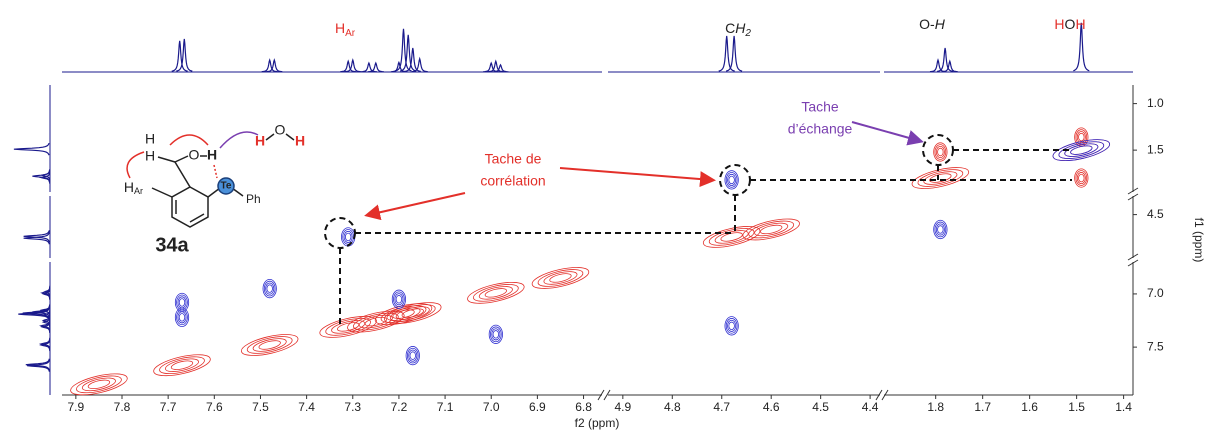 The height and width of the screenshot is (432, 1208). I want to click on atom-part: Ar, so click(138, 191).